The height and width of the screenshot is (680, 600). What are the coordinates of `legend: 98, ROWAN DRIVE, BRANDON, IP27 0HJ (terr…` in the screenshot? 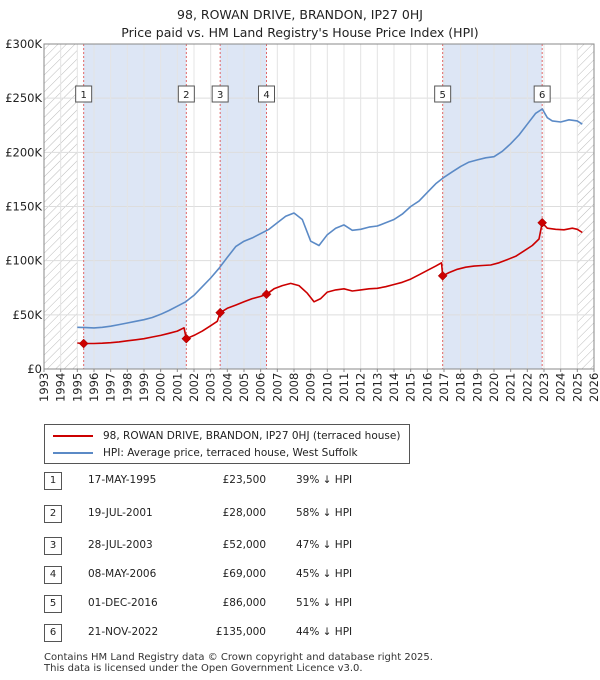 It's located at (227, 444).